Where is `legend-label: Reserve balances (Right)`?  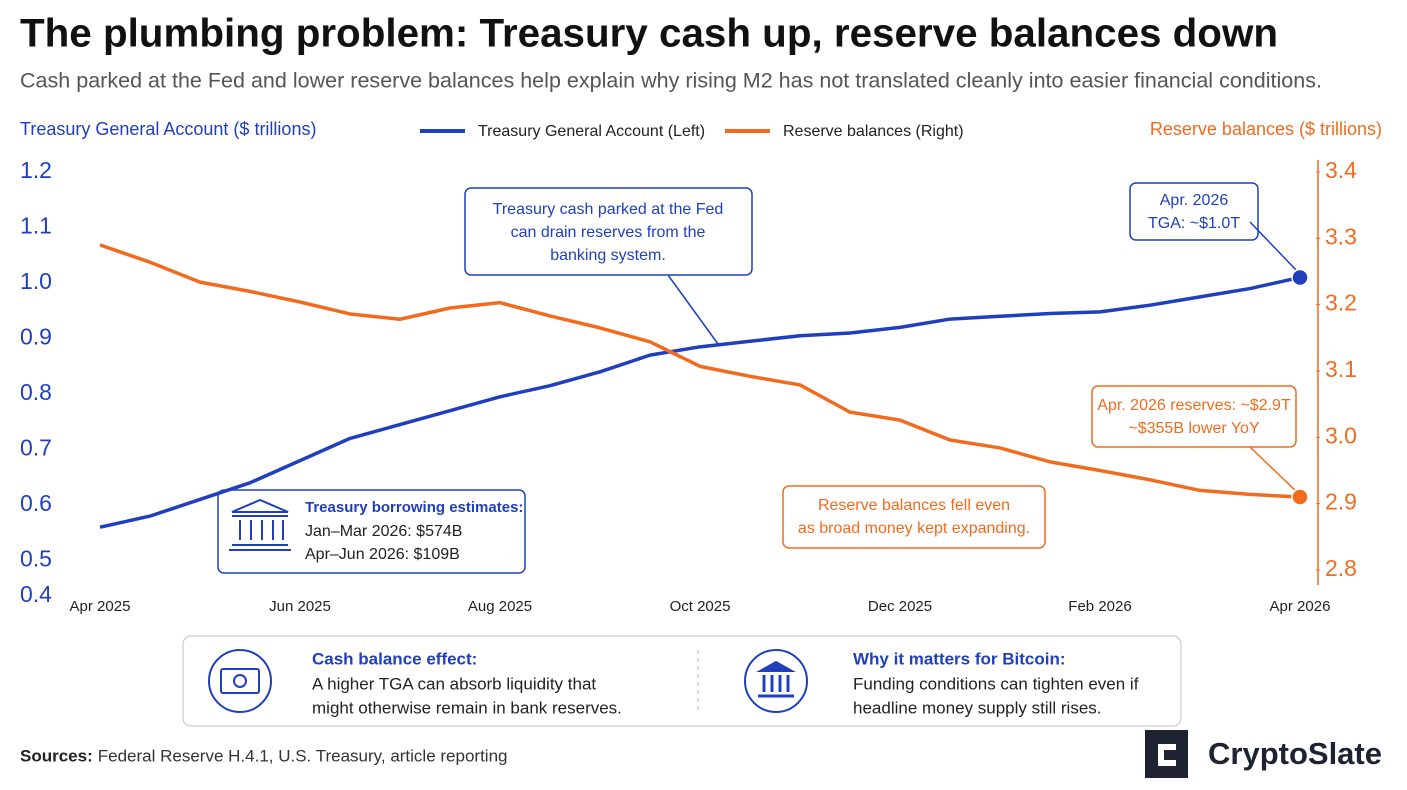 legend-label: Reserve balances (Right) is located at coordinates (873, 131).